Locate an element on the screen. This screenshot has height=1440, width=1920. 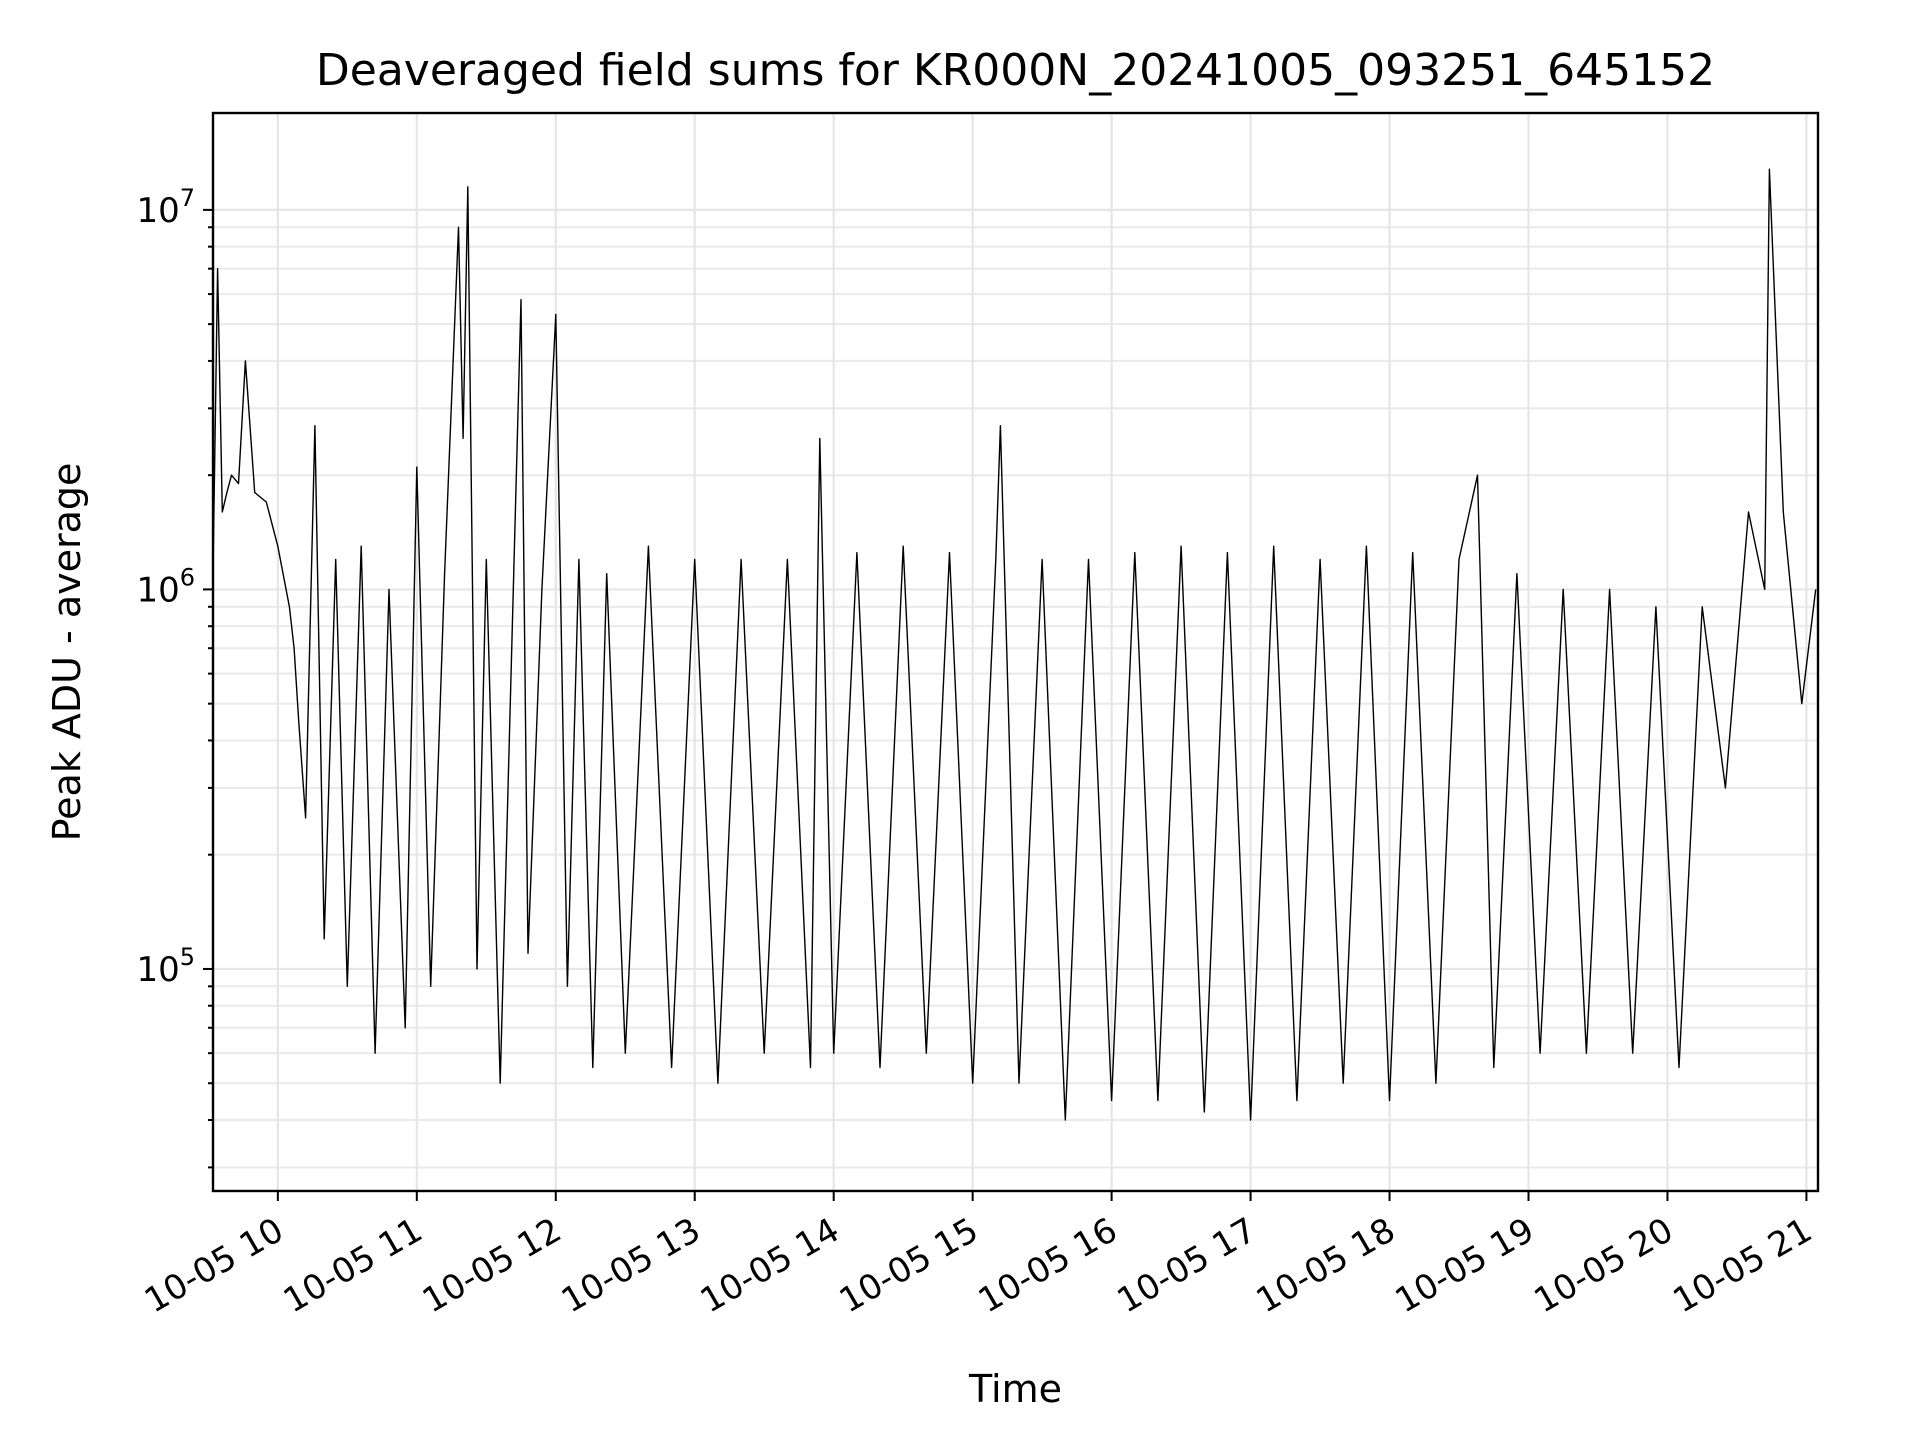
y-tick-exponent: 5 is located at coordinates (187, 957).